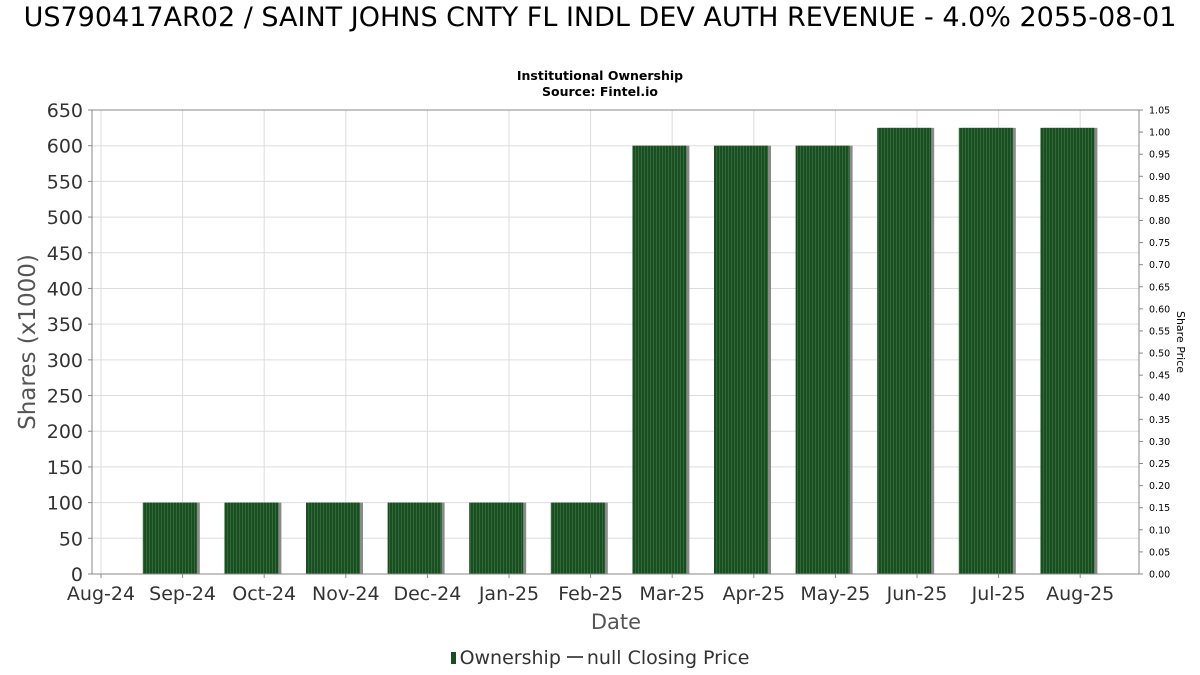  Describe the element at coordinates (1159, 420) in the screenshot. I see `y2-tick-label: 0.35` at that location.